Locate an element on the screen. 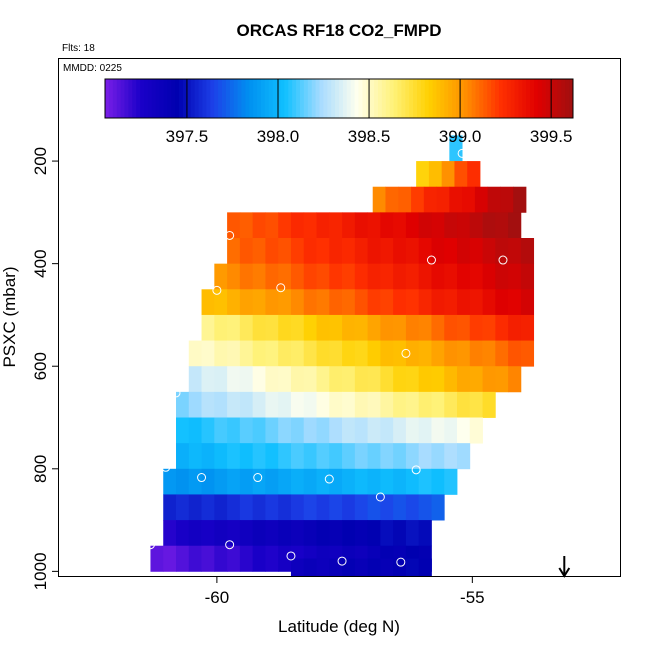 This screenshot has width=650, height=650. y-tick-label: 200 is located at coordinates (40, 161).